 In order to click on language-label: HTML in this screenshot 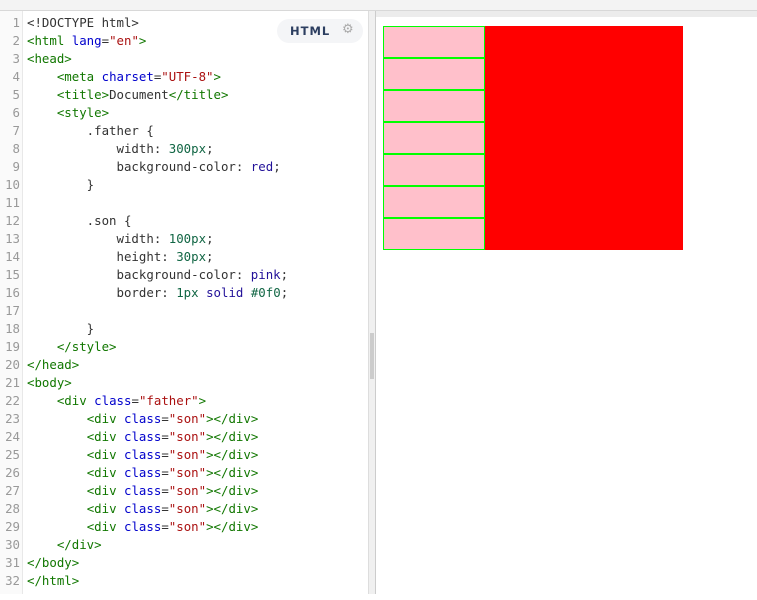, I will do `click(310, 31)`.